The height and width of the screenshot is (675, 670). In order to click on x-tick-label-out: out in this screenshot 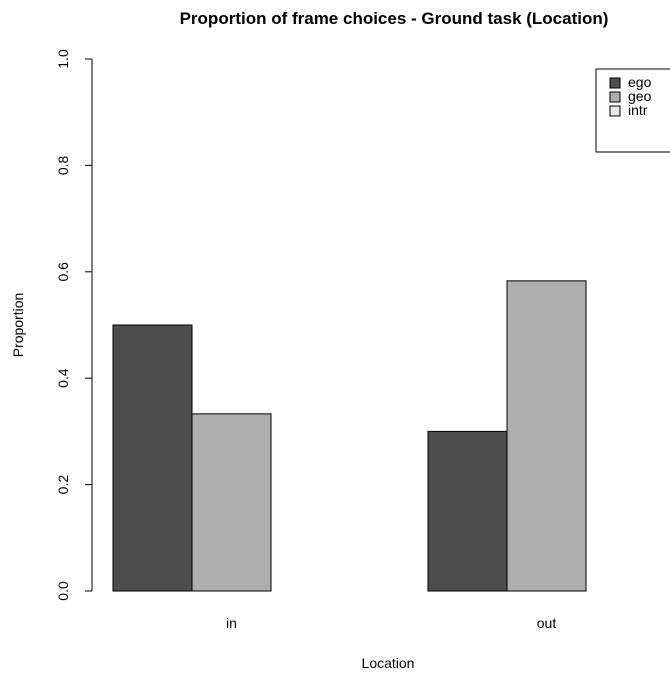, I will do `click(547, 623)`.